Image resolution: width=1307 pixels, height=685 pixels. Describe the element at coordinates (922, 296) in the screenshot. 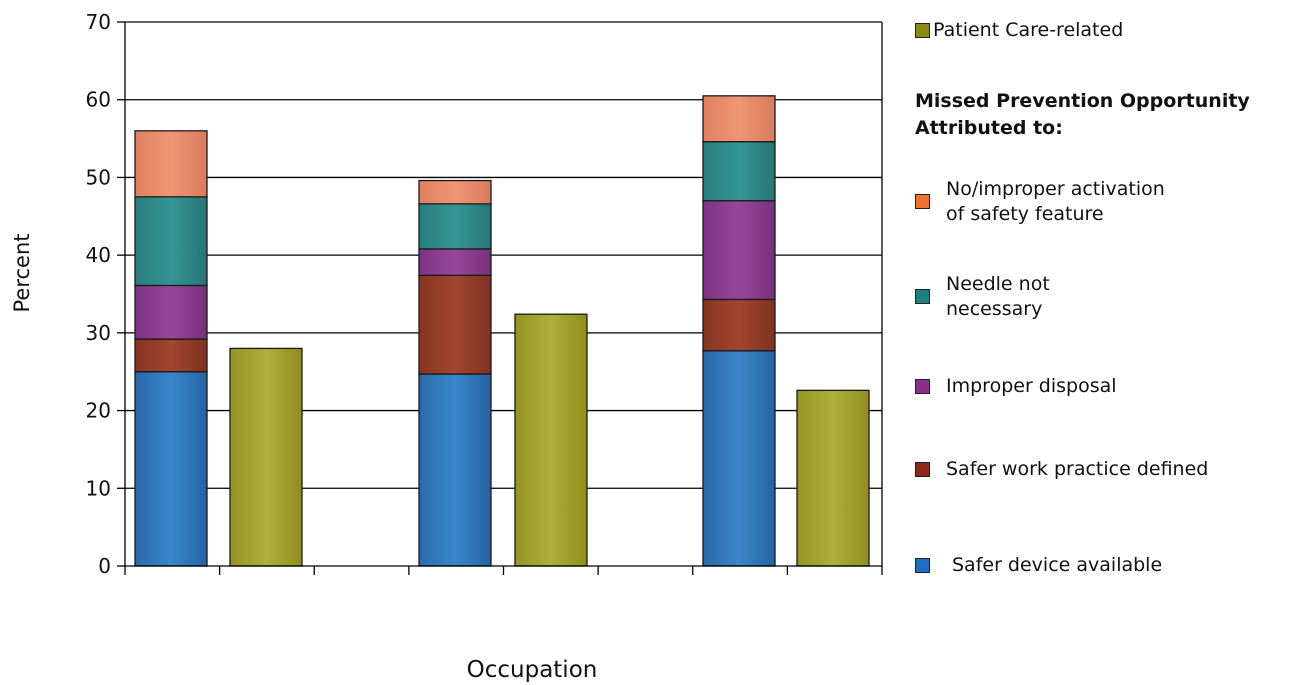

I see `legend-swatch-needle` at that location.